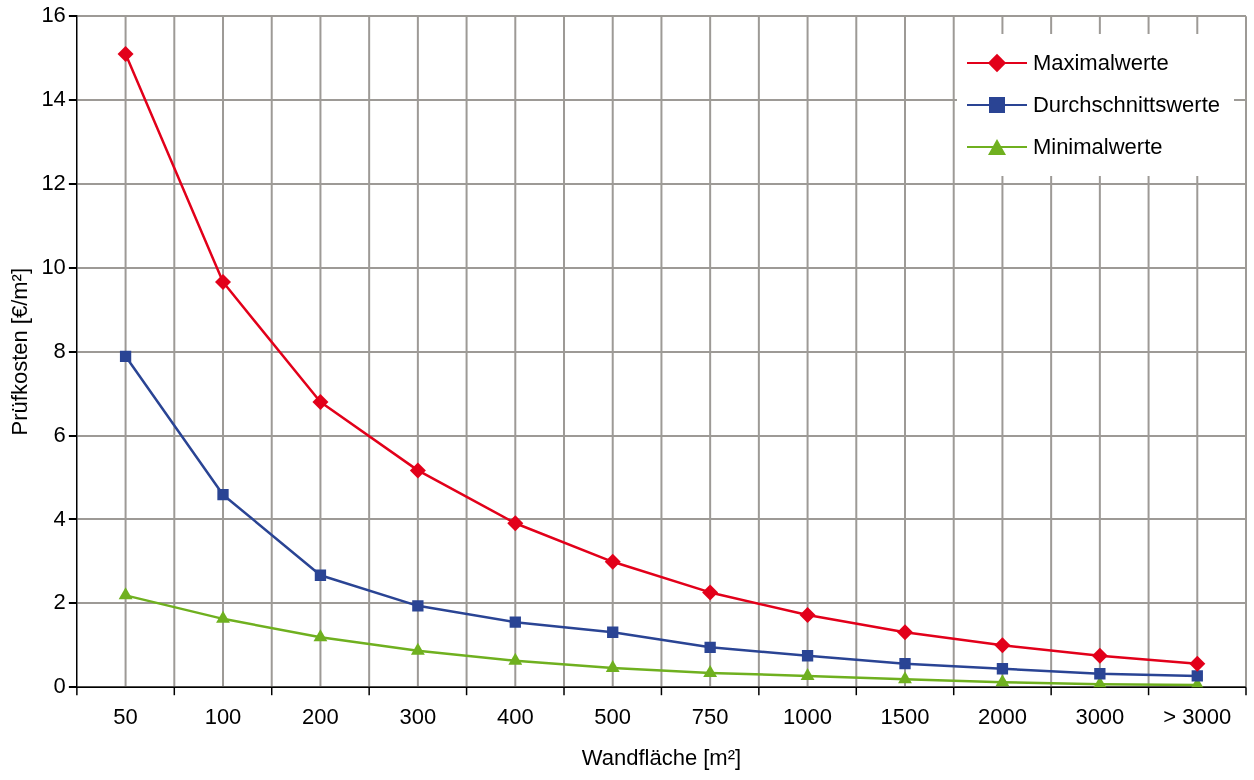  Describe the element at coordinates (59, 434) in the screenshot. I see `y-tick-label: 6` at that location.